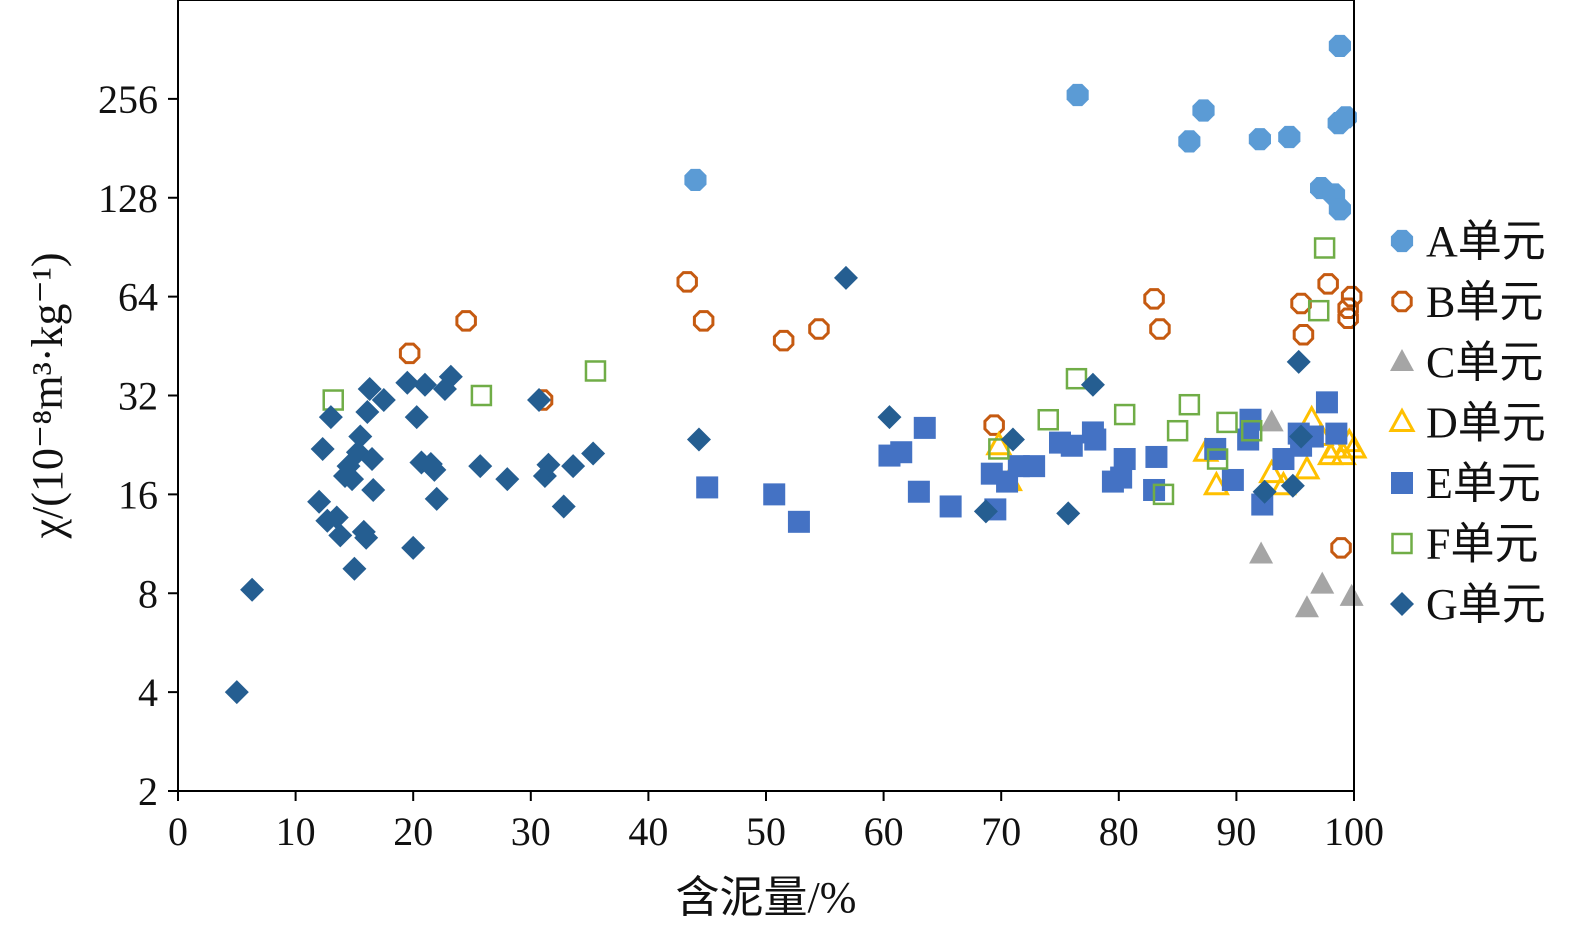 Image resolution: width=1575 pixels, height=930 pixels. I want to click on legend-item: G单元, so click(1468, 604).